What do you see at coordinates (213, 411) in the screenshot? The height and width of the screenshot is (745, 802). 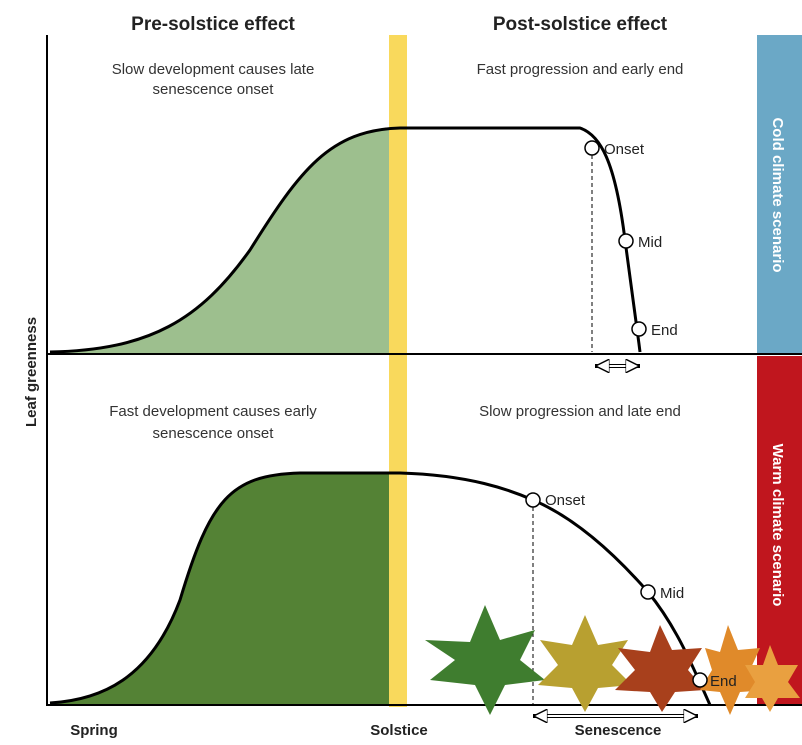 I see `note: Fast development causes early` at bounding box center [213, 411].